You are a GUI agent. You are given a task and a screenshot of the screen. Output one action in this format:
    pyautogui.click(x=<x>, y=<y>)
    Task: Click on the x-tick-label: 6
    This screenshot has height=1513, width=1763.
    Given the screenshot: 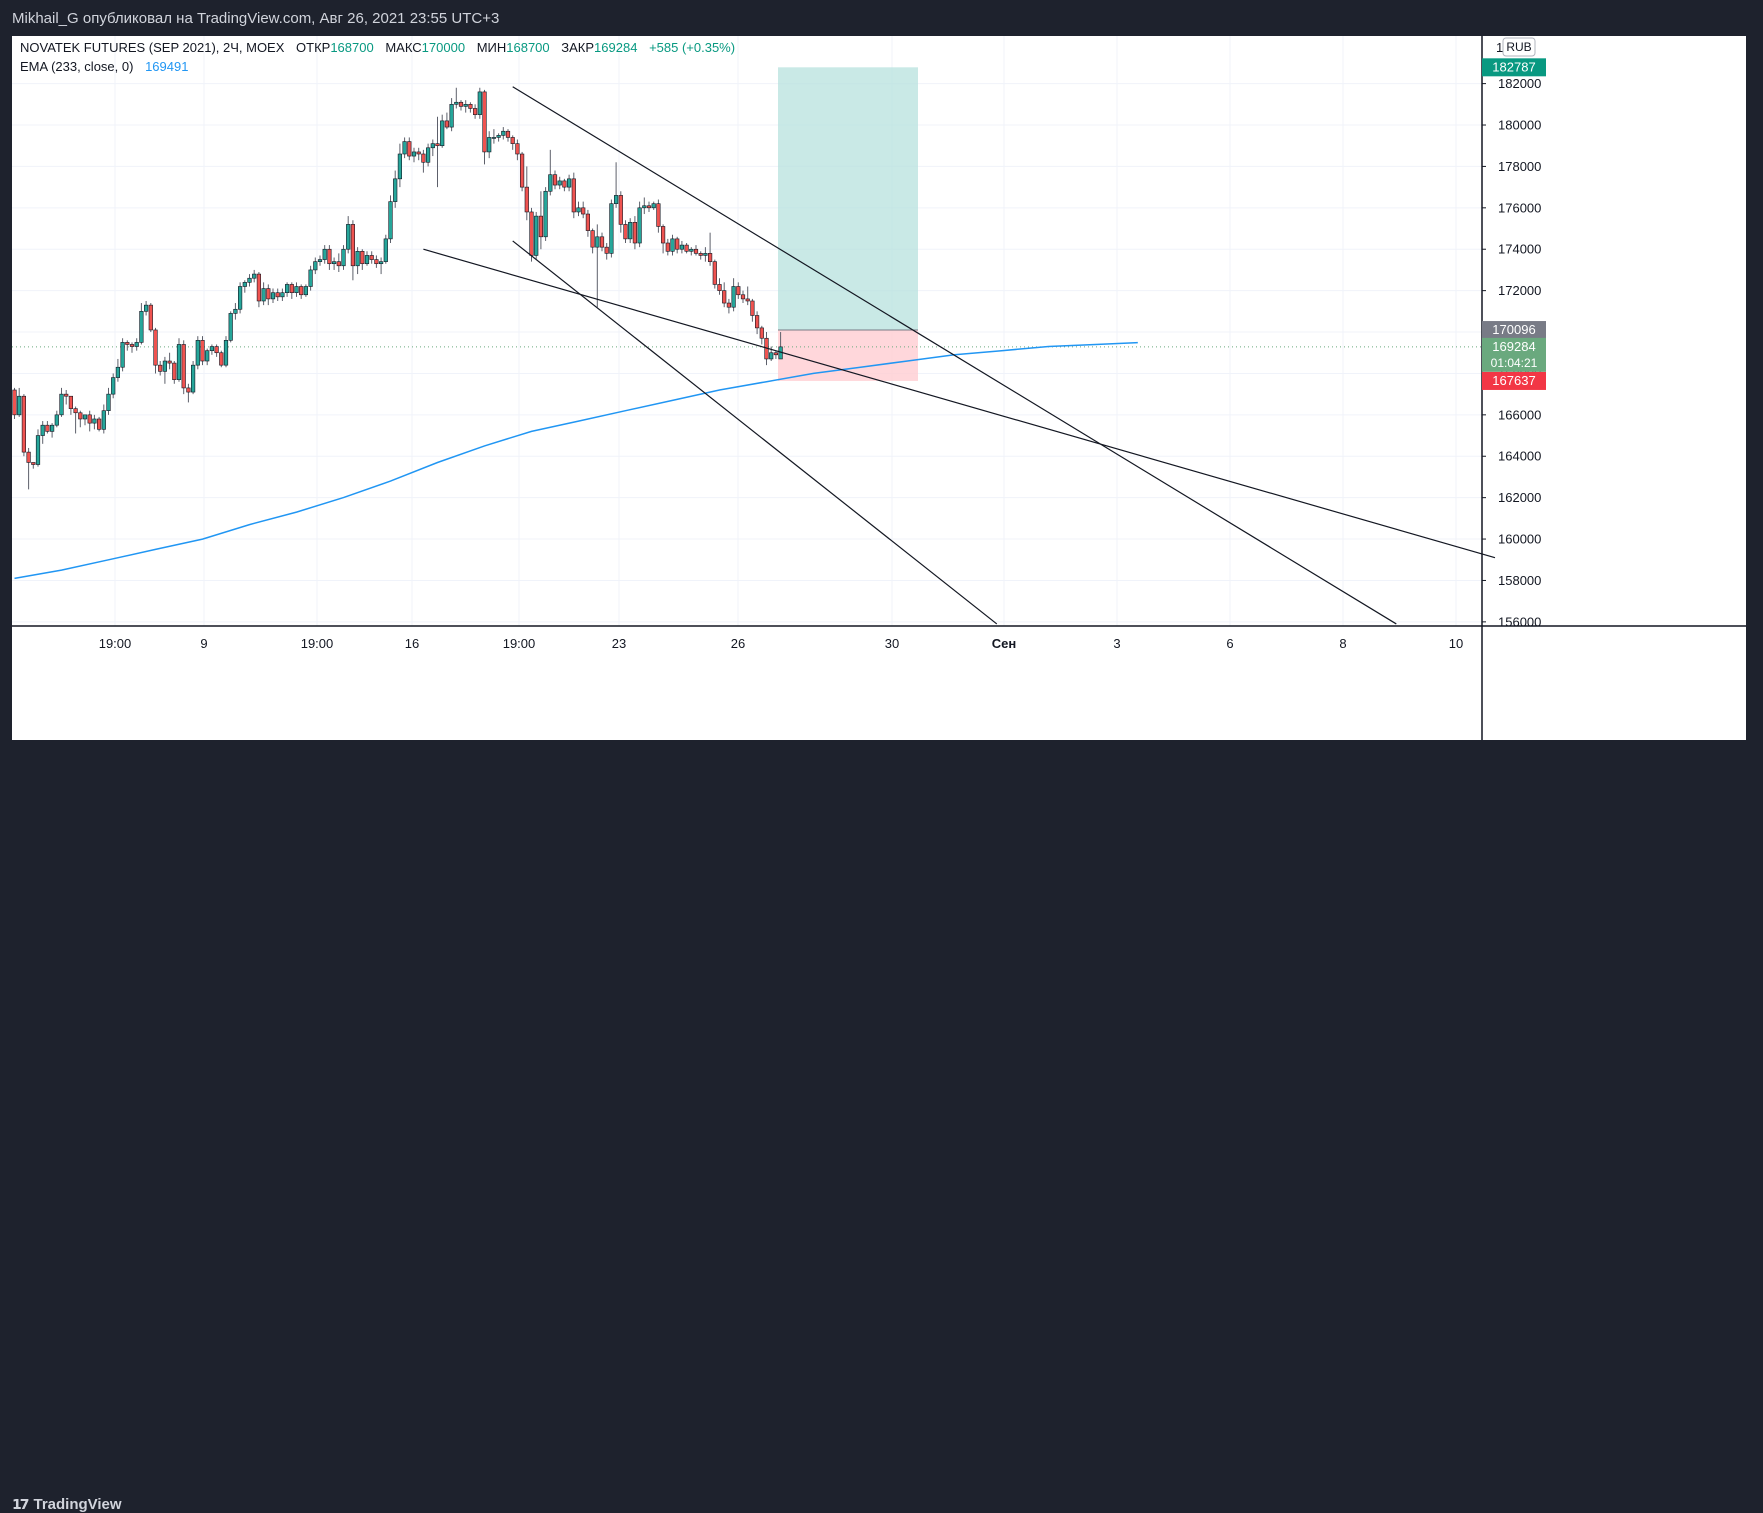 What is the action you would take?
    pyautogui.click(x=1229, y=643)
    